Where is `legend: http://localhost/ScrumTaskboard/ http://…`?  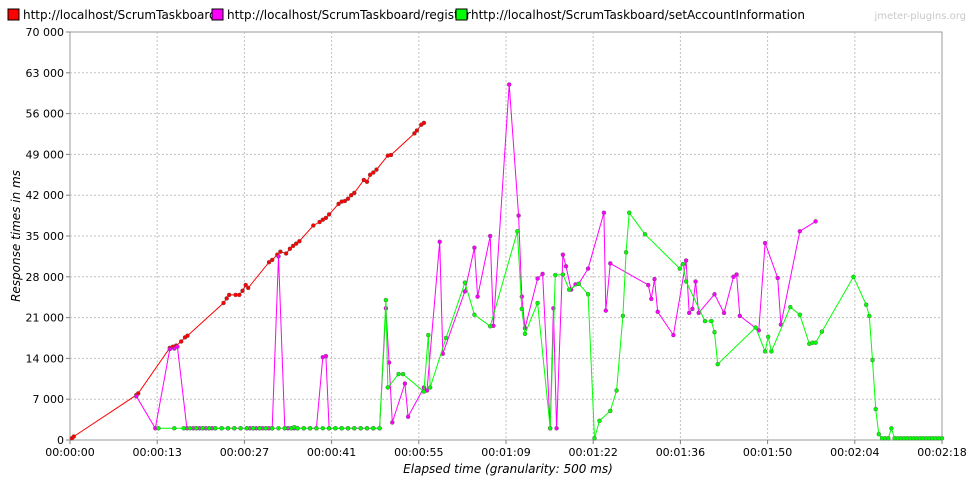 legend: http://localhost/ScrumTaskboard/ http://… is located at coordinates (406, 15).